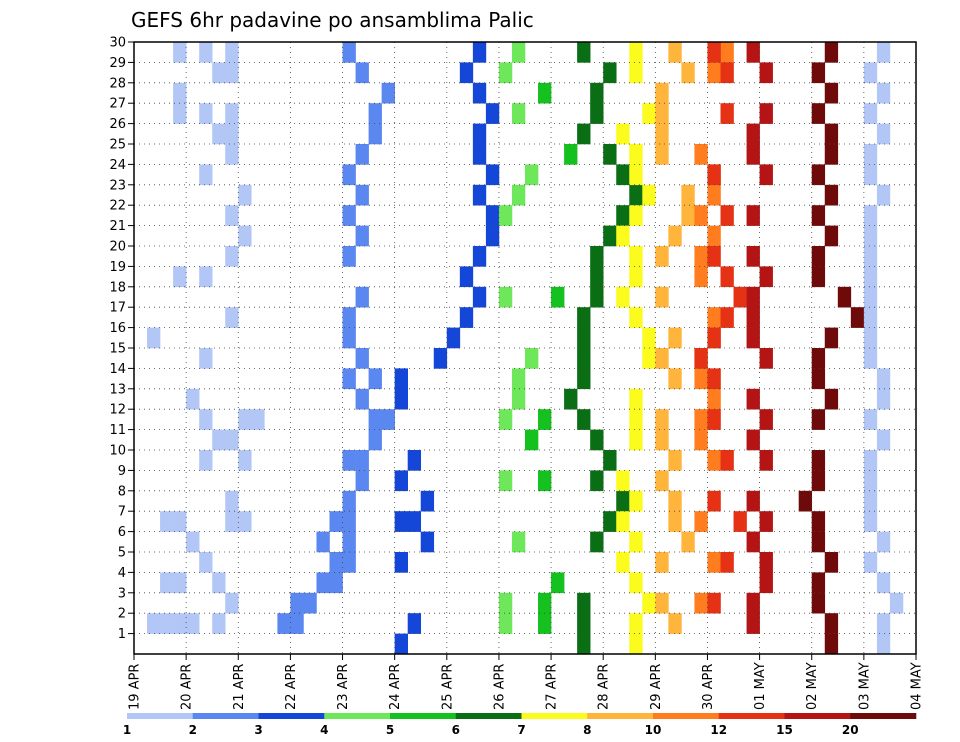 This screenshot has width=960, height=742. I want to click on x-tick-label: 22 APR, so click(291, 687).